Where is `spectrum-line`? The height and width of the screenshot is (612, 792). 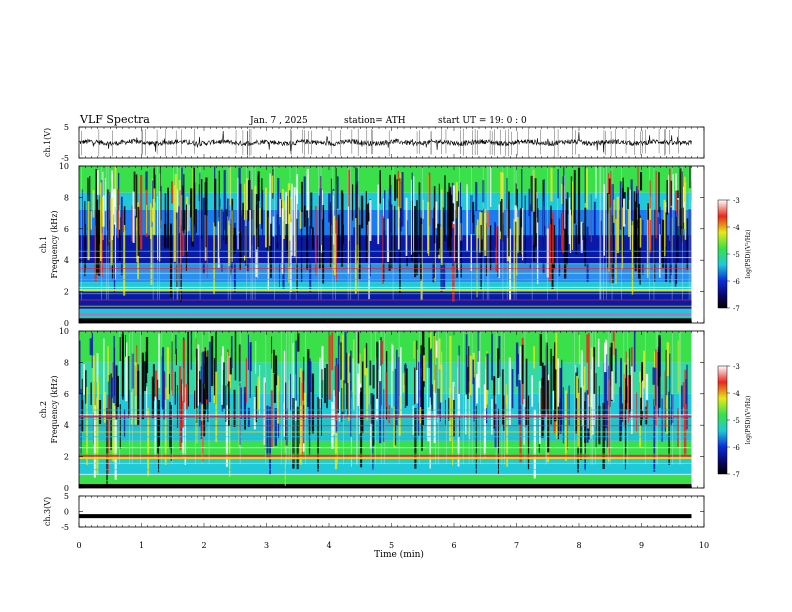
spectrum-line is located at coordinates (385, 287).